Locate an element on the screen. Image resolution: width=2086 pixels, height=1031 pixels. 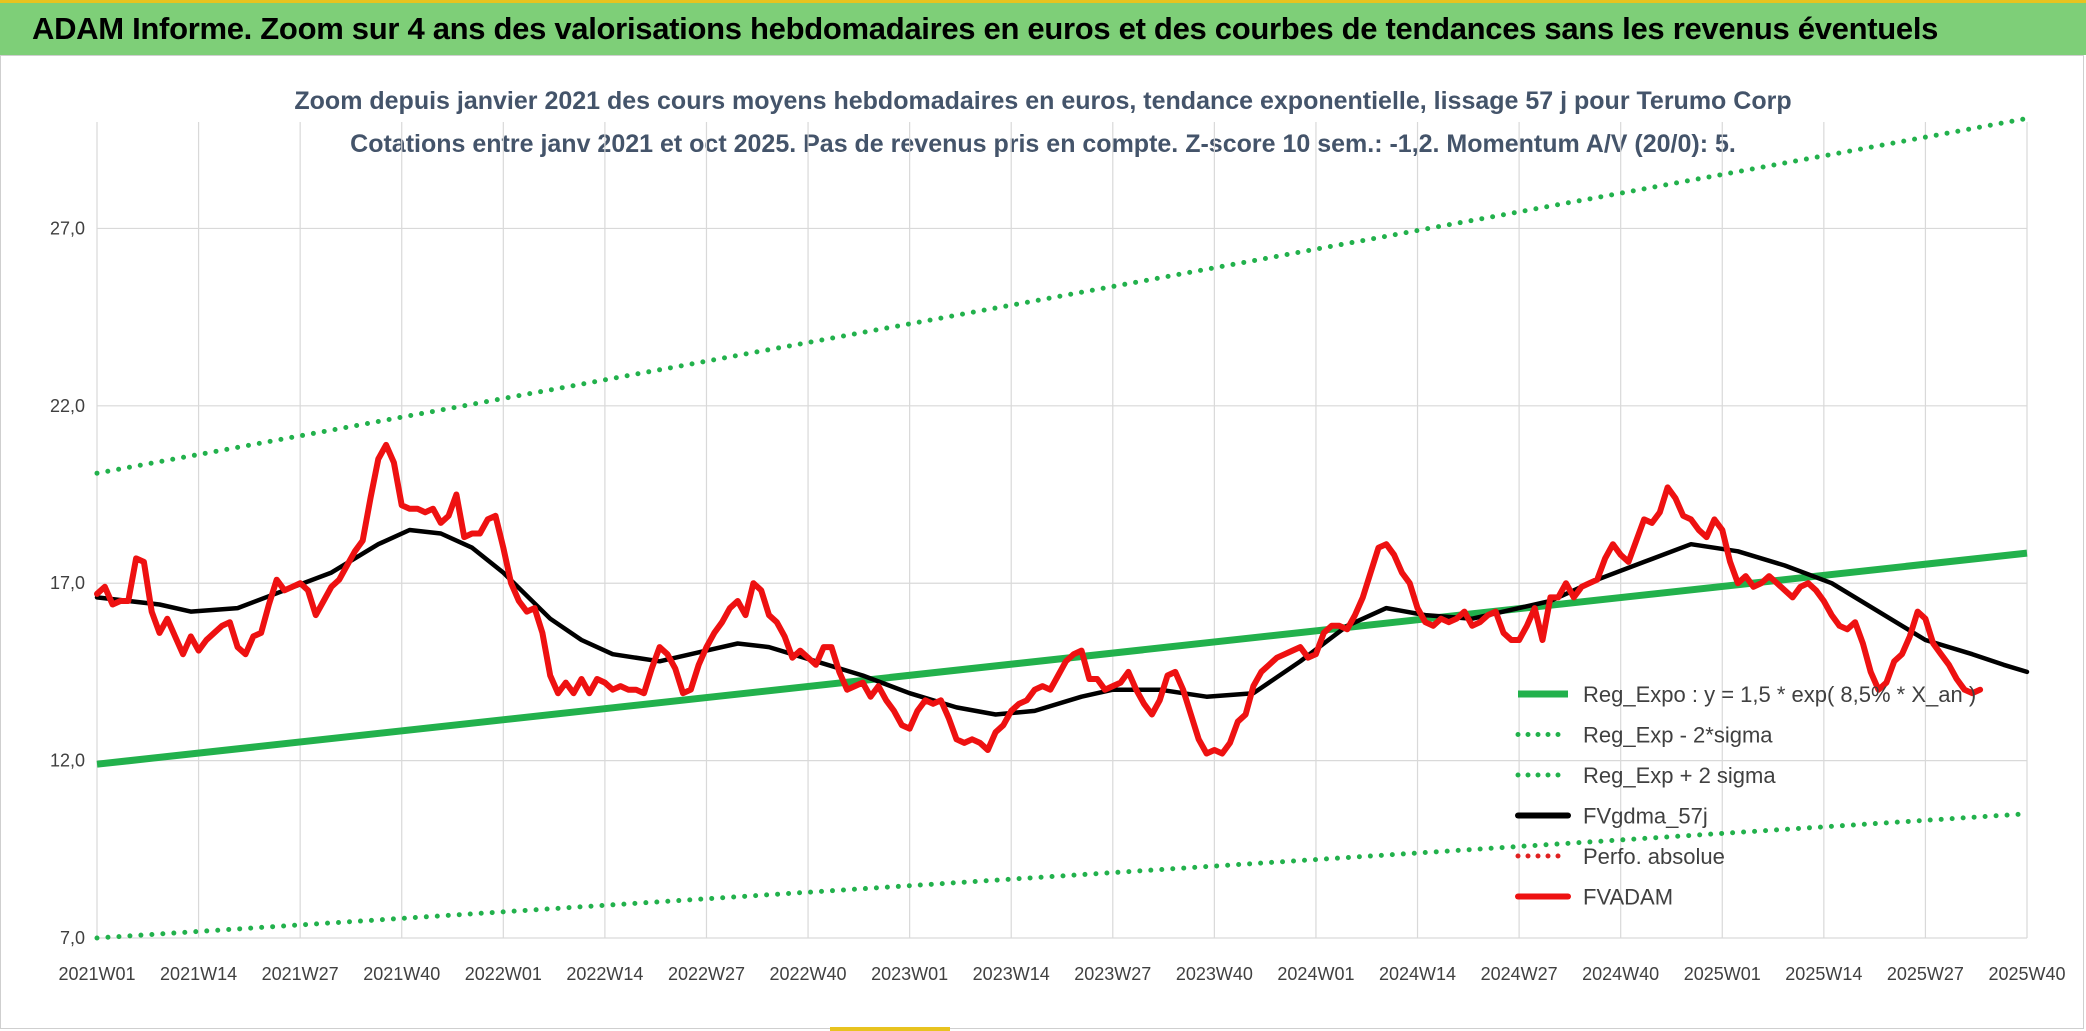
x-tick-label: 2024W27 is located at coordinates (1519, 974).